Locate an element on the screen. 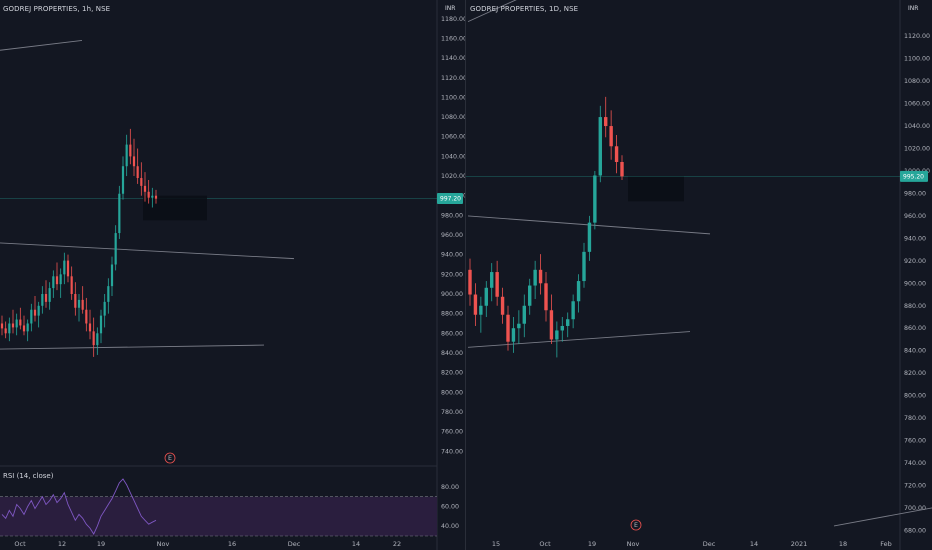 The height and width of the screenshot is (550, 932). projection-box is located at coordinates (175, 208).